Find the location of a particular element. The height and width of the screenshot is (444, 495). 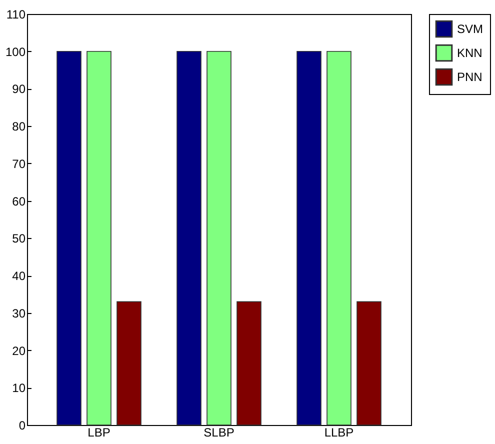

legend-label: KNN is located at coordinates (469, 53).